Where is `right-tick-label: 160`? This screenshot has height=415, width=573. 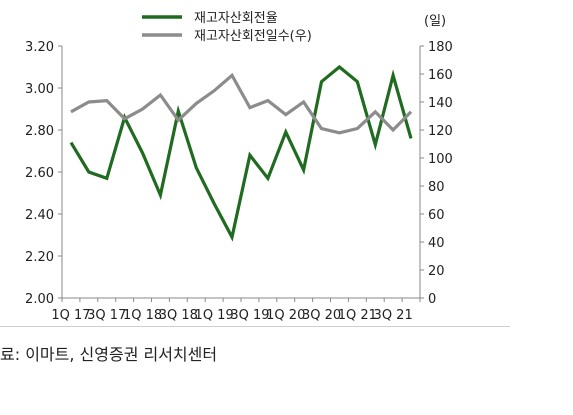
right-tick-label: 160 is located at coordinates (440, 75).